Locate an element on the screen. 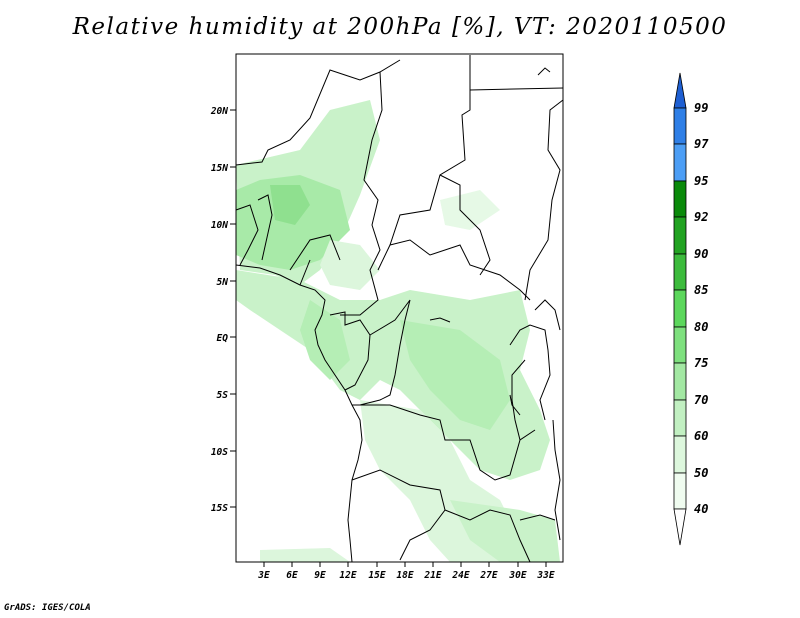 This screenshot has height=618, width=800. colorbar-label: 60 is located at coordinates (701, 436).